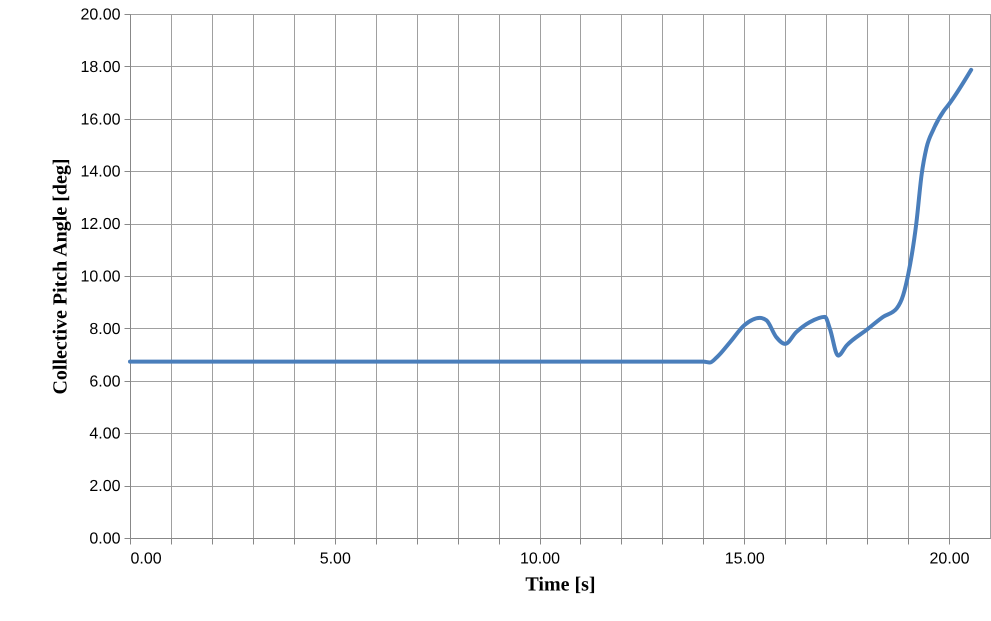  Describe the element at coordinates (335, 559) in the screenshot. I see `x-tick-label: 5.00` at that location.